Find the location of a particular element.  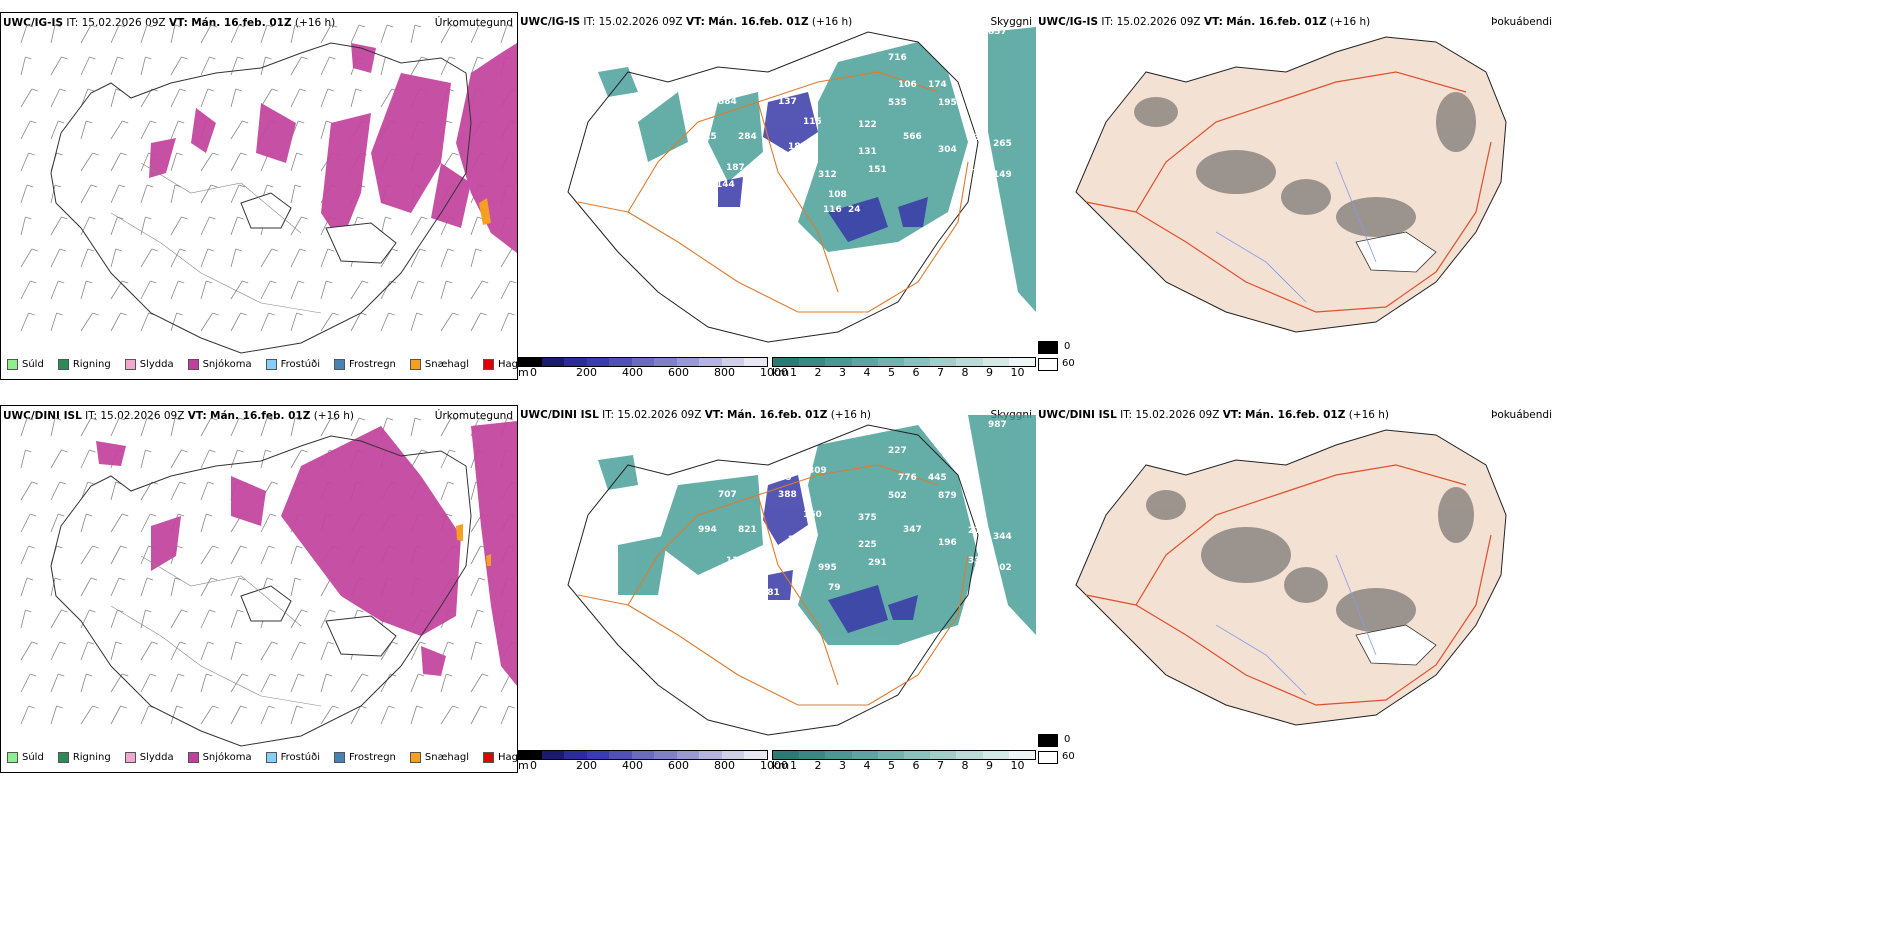

vis-colorbar-swatches is located at coordinates (904, 362).